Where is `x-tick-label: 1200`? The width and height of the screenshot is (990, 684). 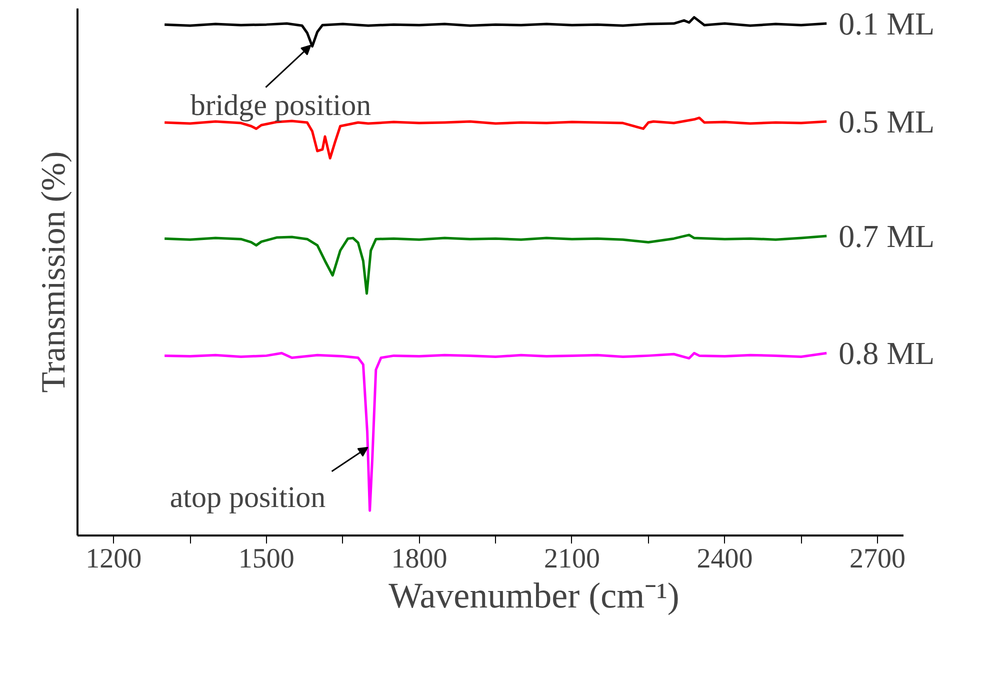 x-tick-label: 1200 is located at coordinates (114, 559).